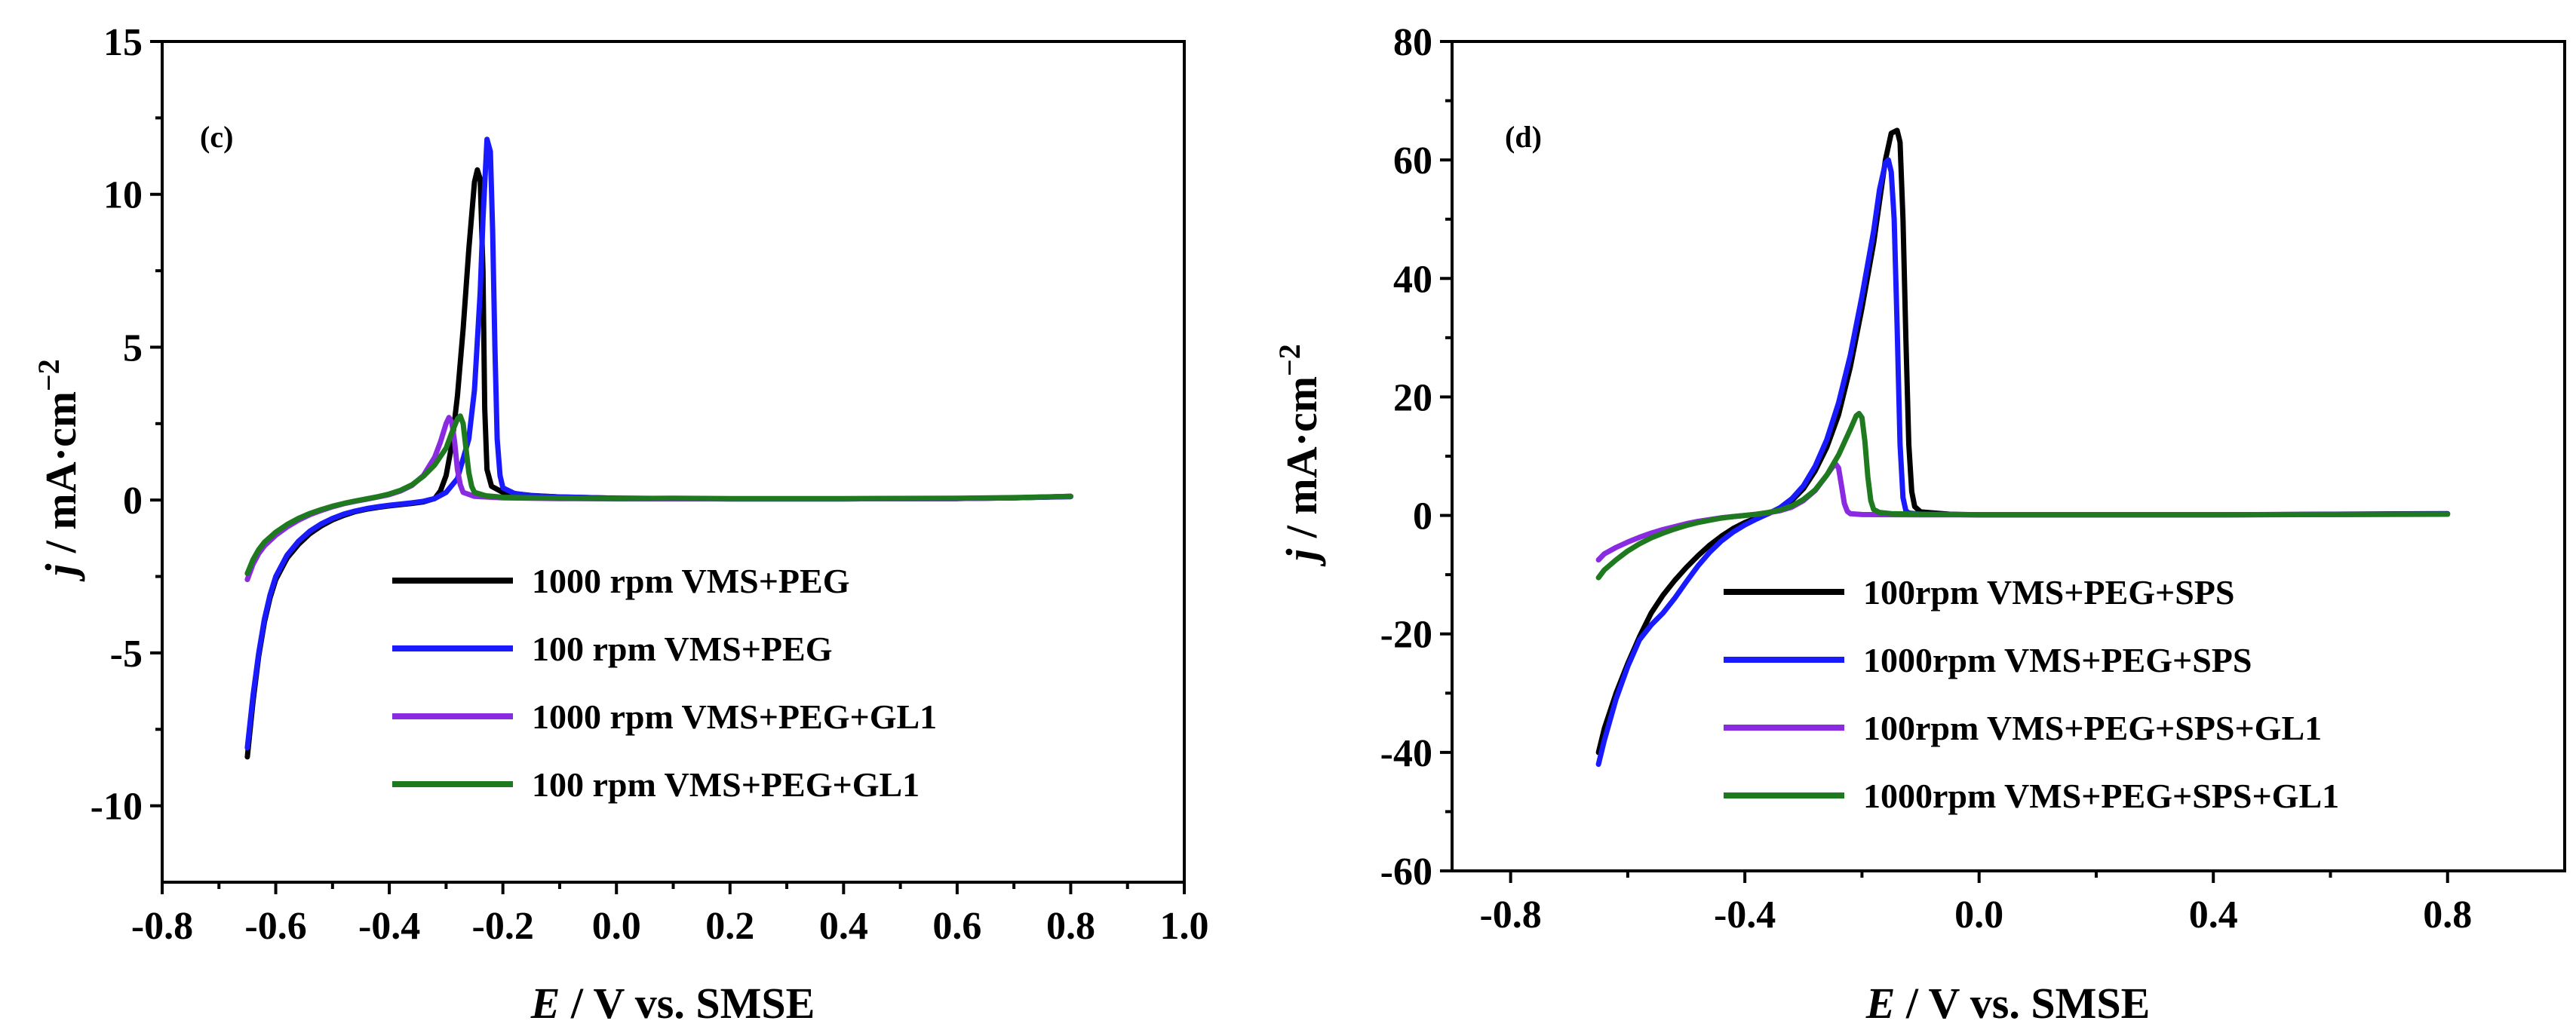 The width and height of the screenshot is (2576, 1033). I want to click on x-tick-label: -0.6, so click(275, 926).